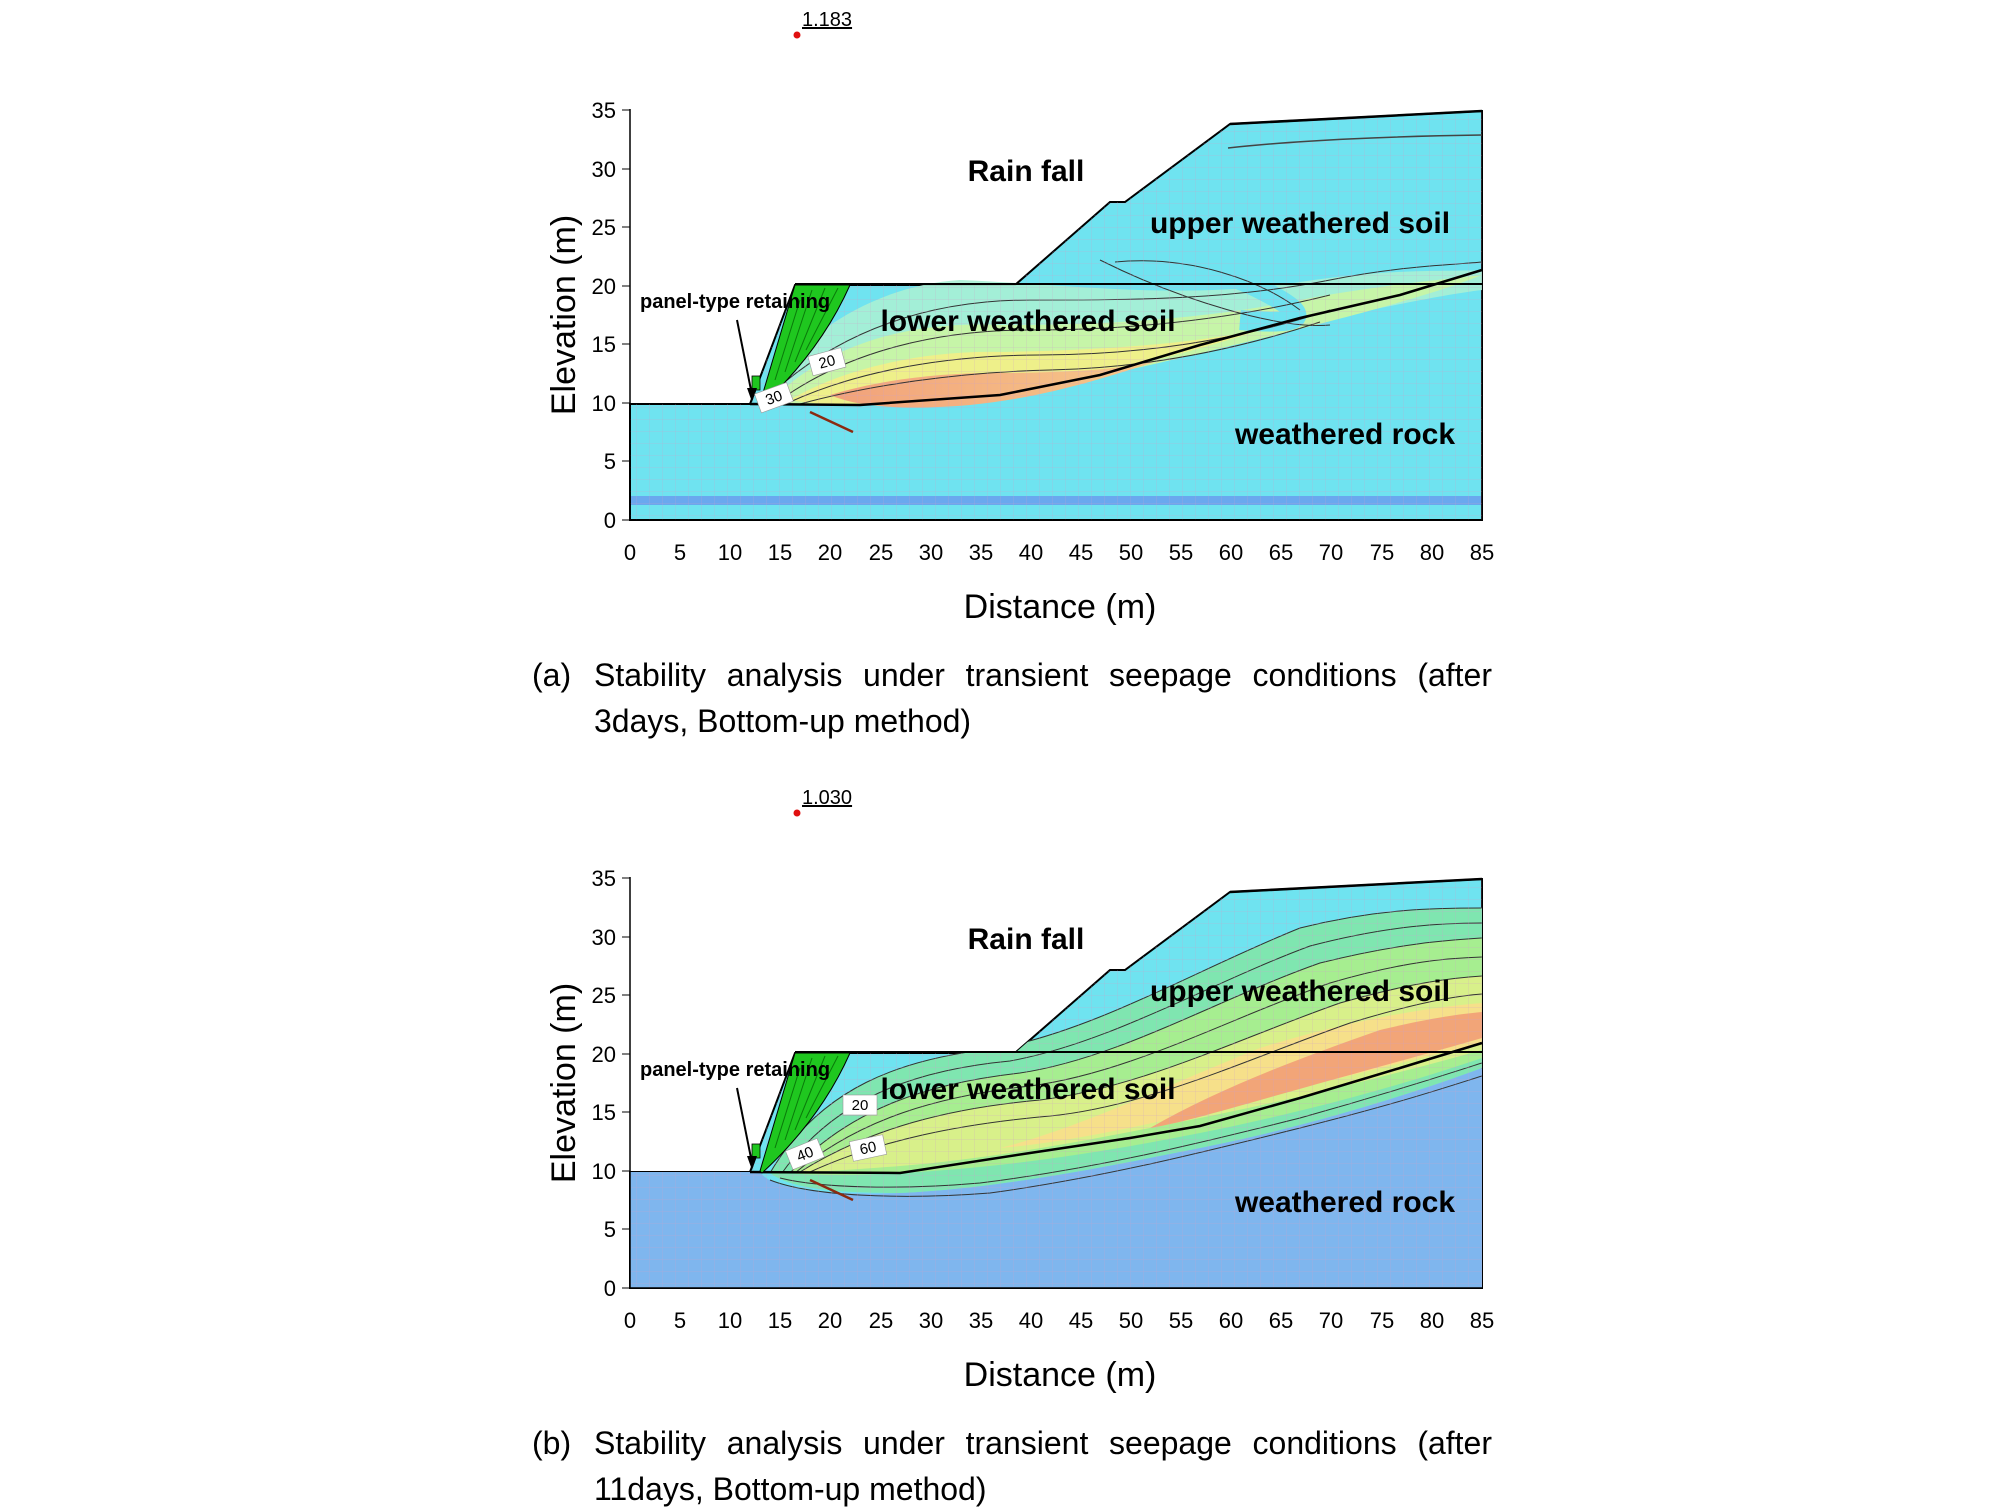  What do you see at coordinates (1432, 552) in the screenshot?
I see `x-tick: 80` at bounding box center [1432, 552].